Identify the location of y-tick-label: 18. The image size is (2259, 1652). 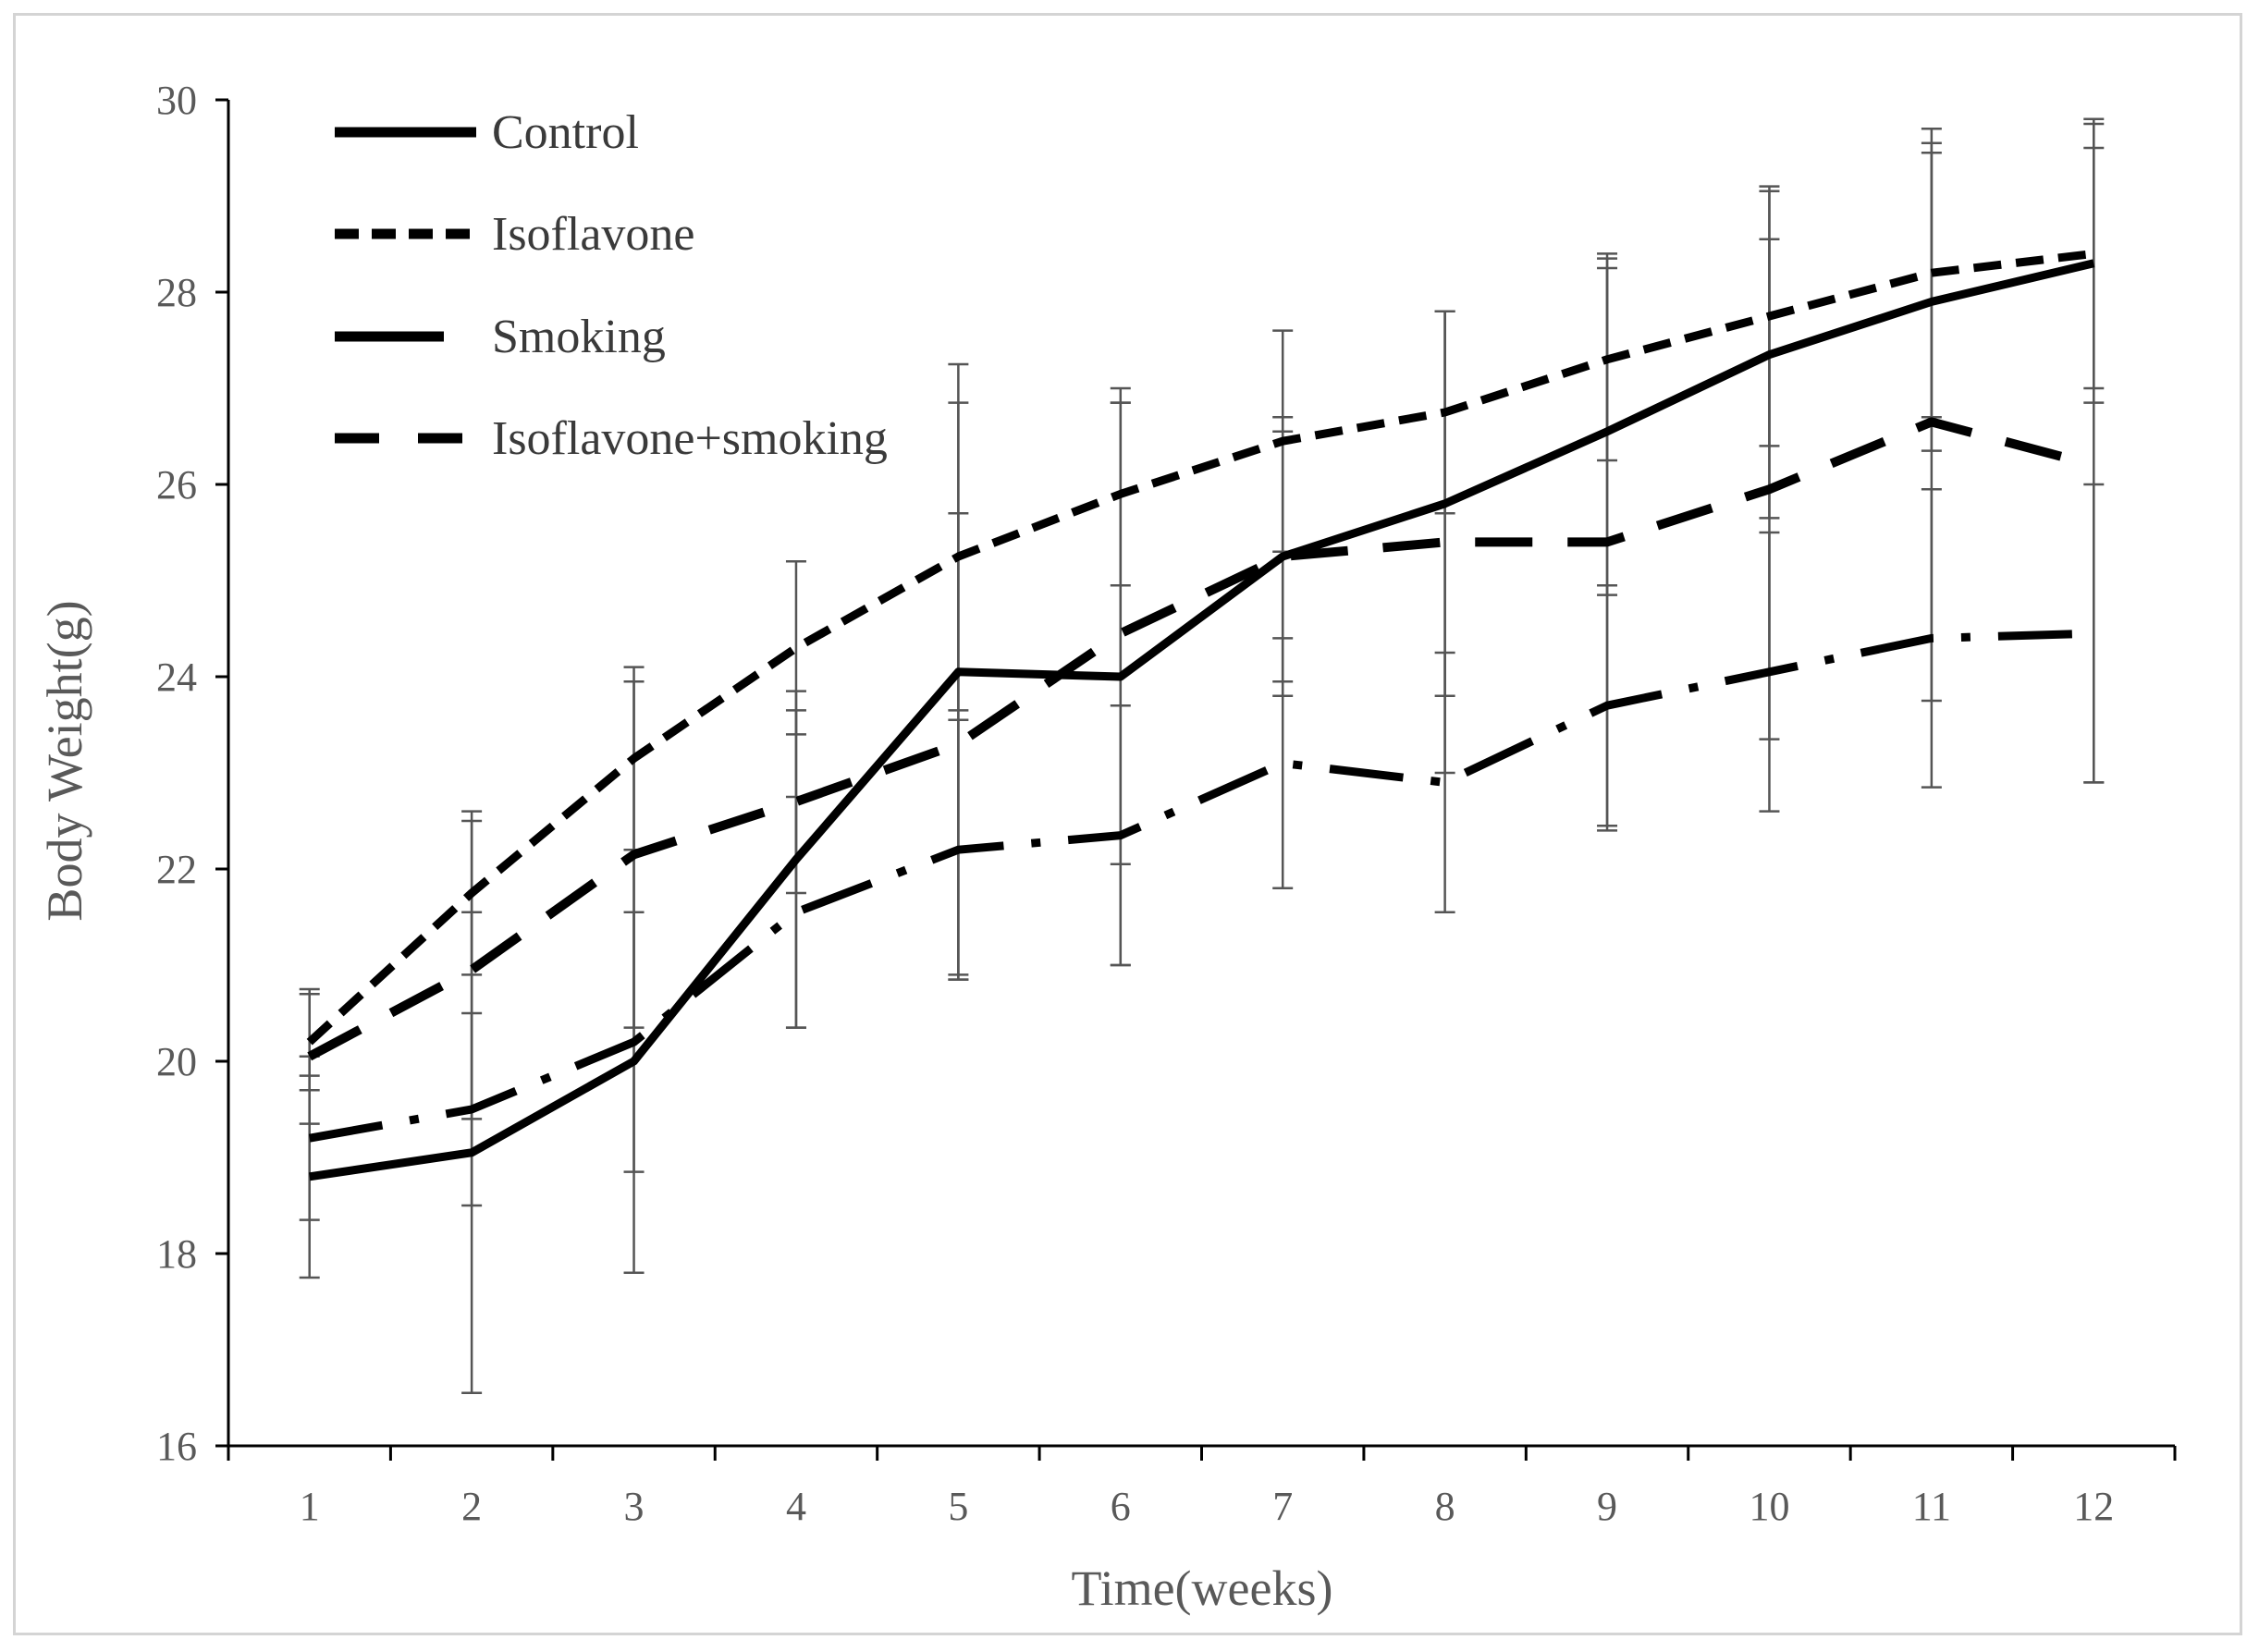
(176, 1254).